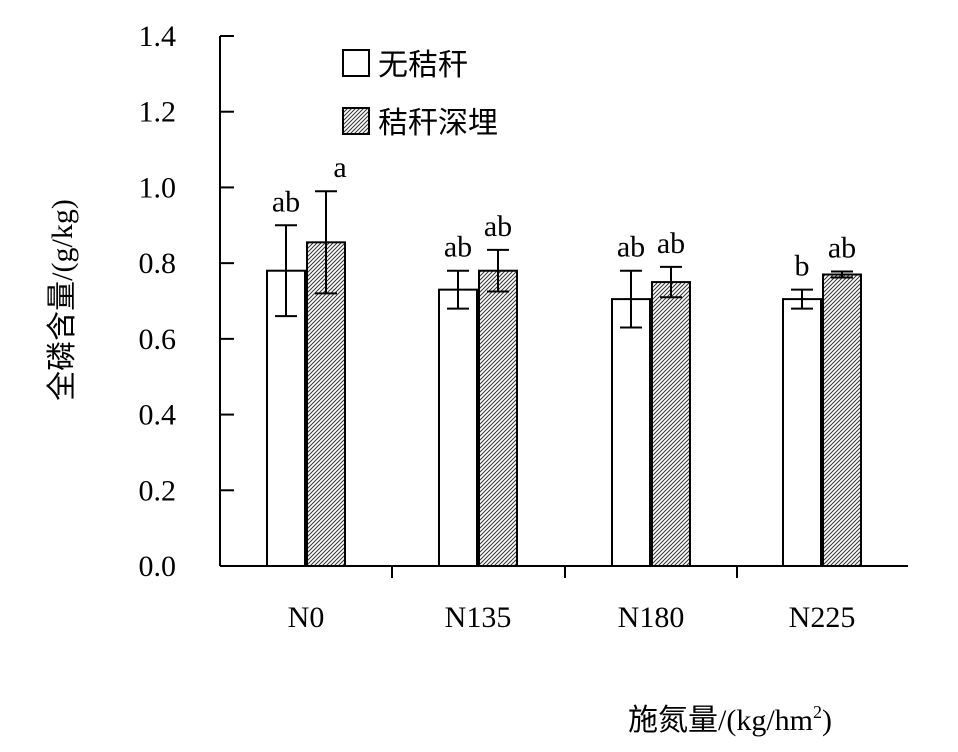  Describe the element at coordinates (827, 720) in the screenshot. I see `x-axis-label-end: )` at that location.